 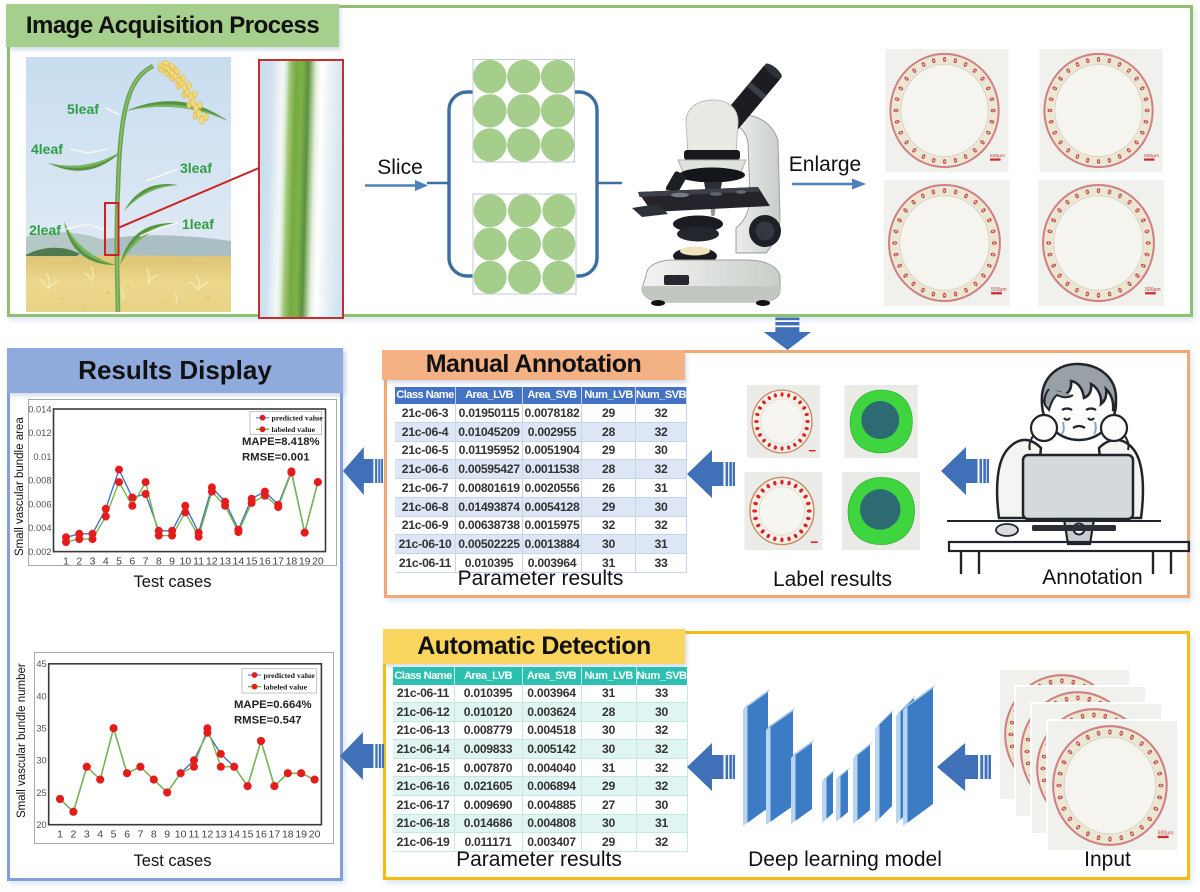 What do you see at coordinates (41, 793) in the screenshot?
I see `svg-text: 25` at bounding box center [41, 793].